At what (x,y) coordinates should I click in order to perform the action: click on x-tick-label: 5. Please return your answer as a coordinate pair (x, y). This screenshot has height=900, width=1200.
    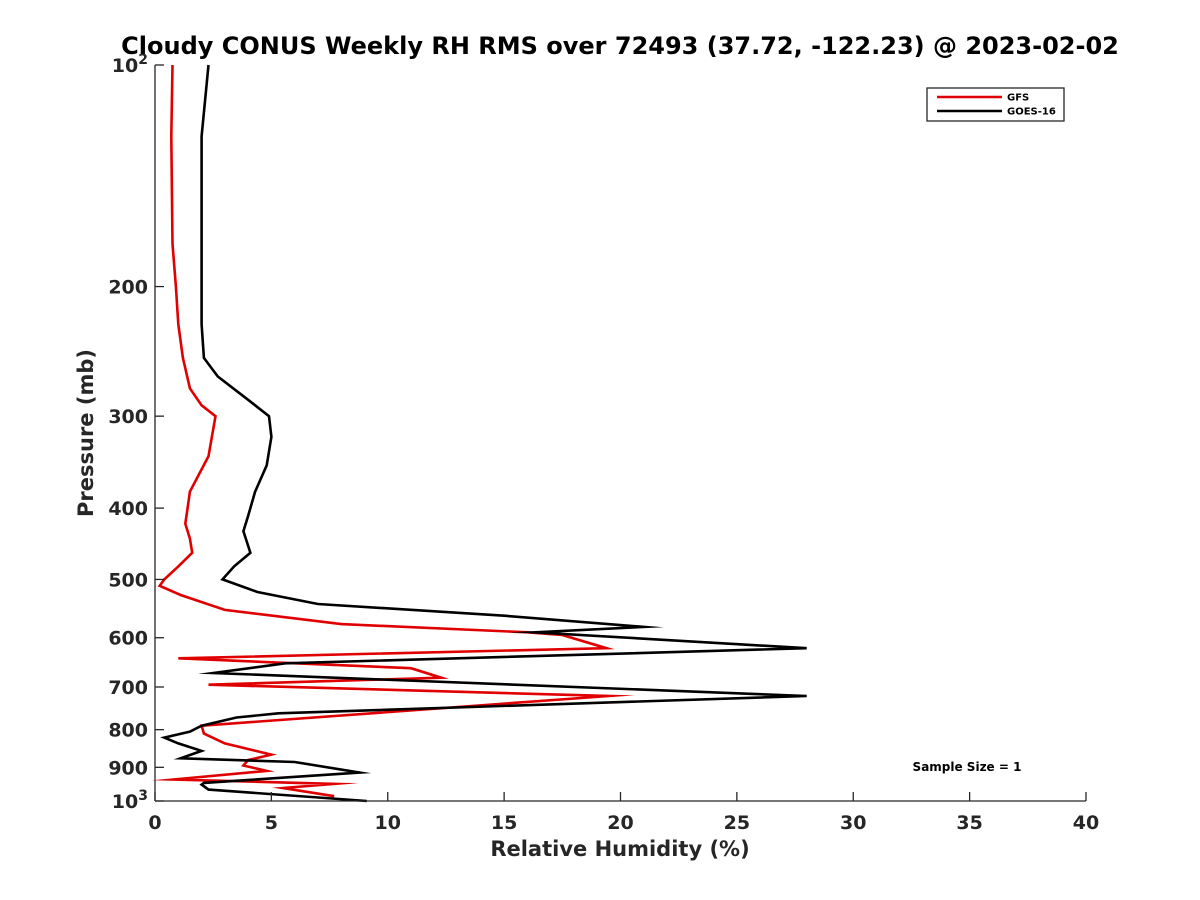
    Looking at the image, I should click on (271, 823).